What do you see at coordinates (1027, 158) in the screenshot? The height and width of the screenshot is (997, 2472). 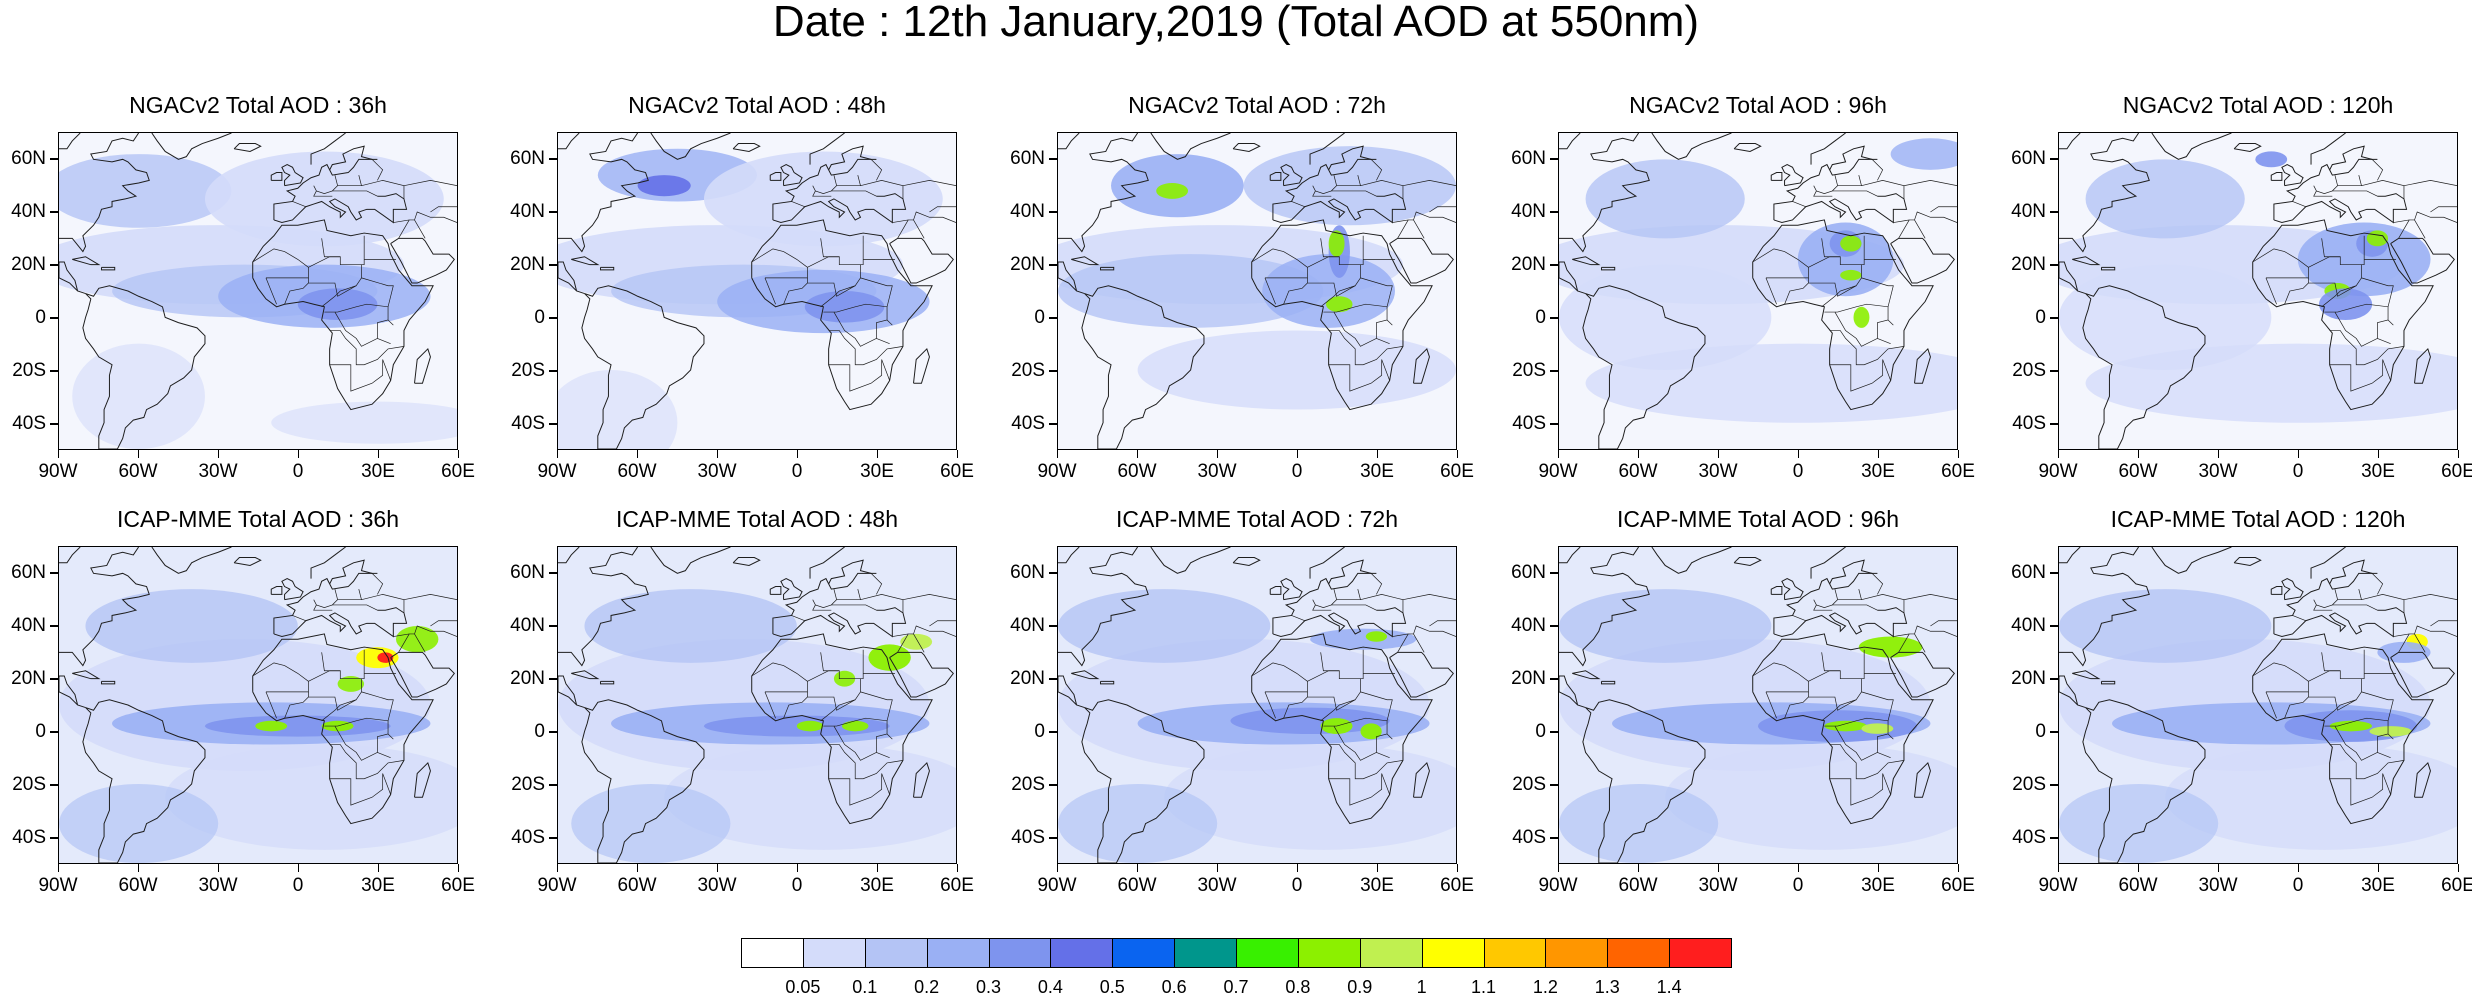 I see `lat-tick-label: 60N` at bounding box center [1027, 158].